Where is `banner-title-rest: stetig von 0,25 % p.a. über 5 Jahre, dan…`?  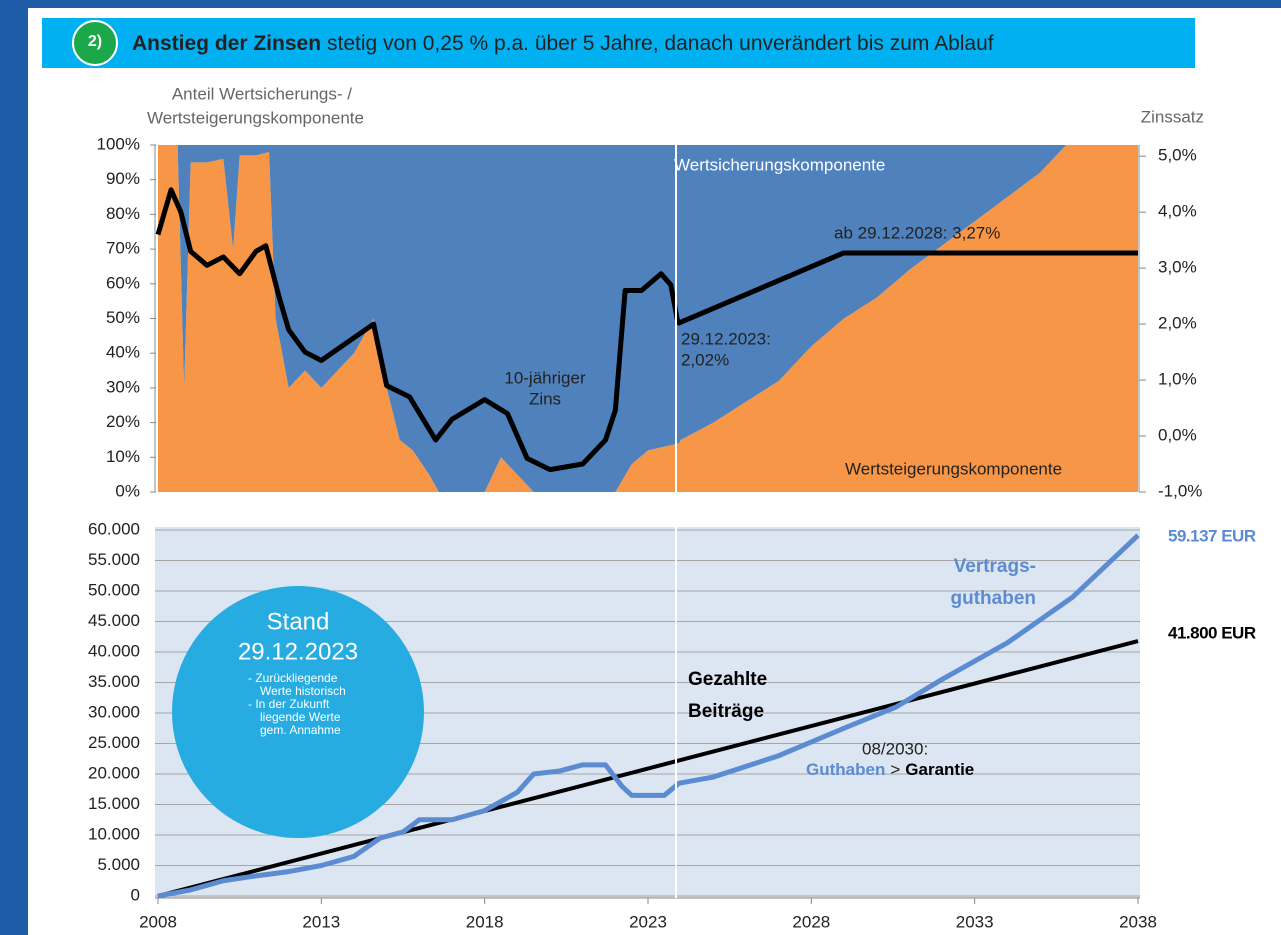
banner-title-rest: stetig von 0,25 % p.a. über 5 Jahre, dan… is located at coordinates (660, 43).